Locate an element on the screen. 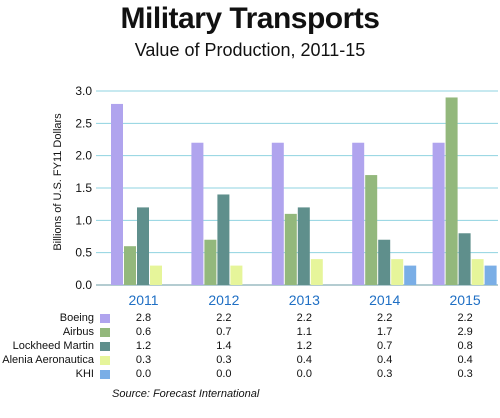 The image size is (500, 418). table-row: Airbus 0.6 0.7 1.1 1.7 2.9 is located at coordinates (250, 333).